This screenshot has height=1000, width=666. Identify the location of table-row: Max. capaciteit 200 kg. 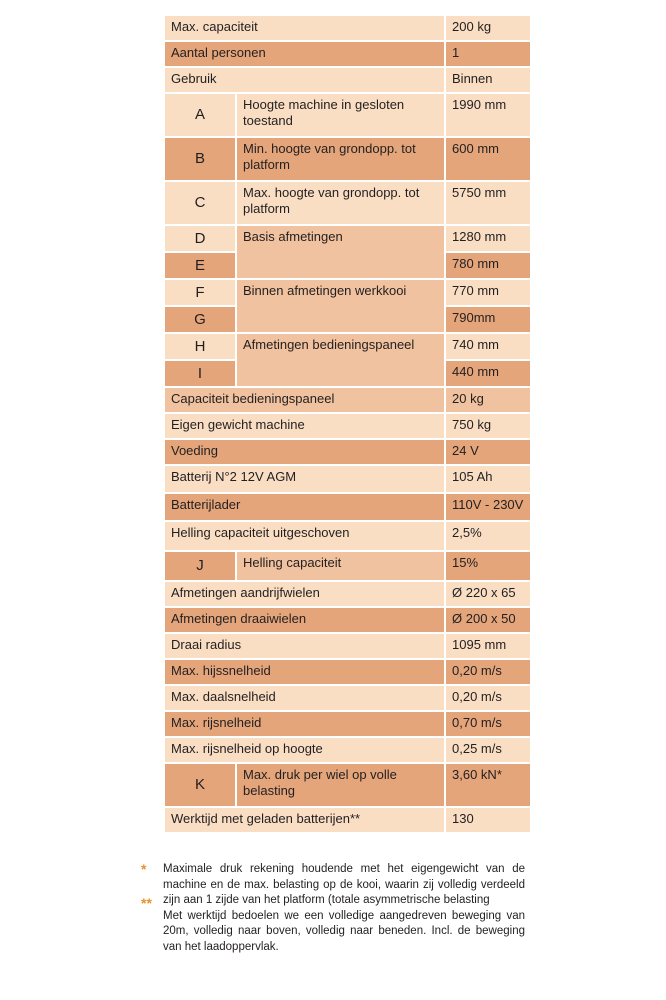
(348, 28).